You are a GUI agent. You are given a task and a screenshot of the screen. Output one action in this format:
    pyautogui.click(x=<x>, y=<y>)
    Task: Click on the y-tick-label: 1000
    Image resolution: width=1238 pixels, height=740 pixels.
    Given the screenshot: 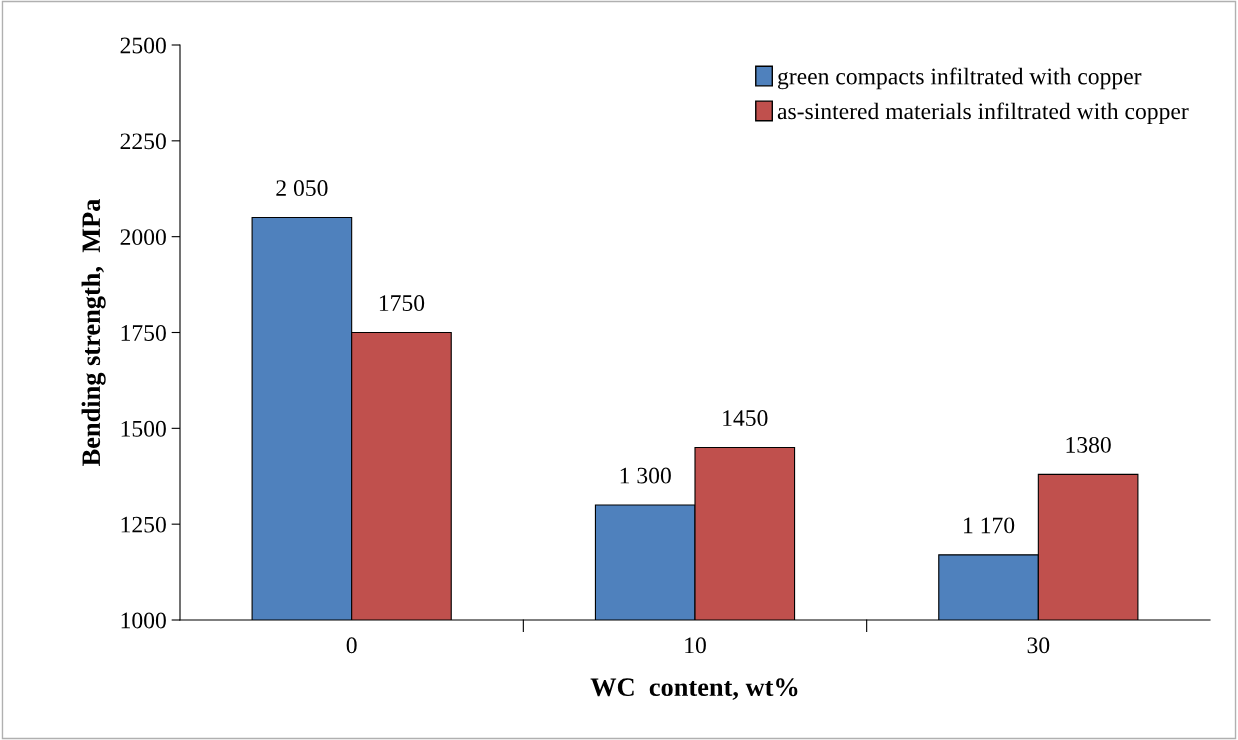 What is the action you would take?
    pyautogui.click(x=143, y=620)
    